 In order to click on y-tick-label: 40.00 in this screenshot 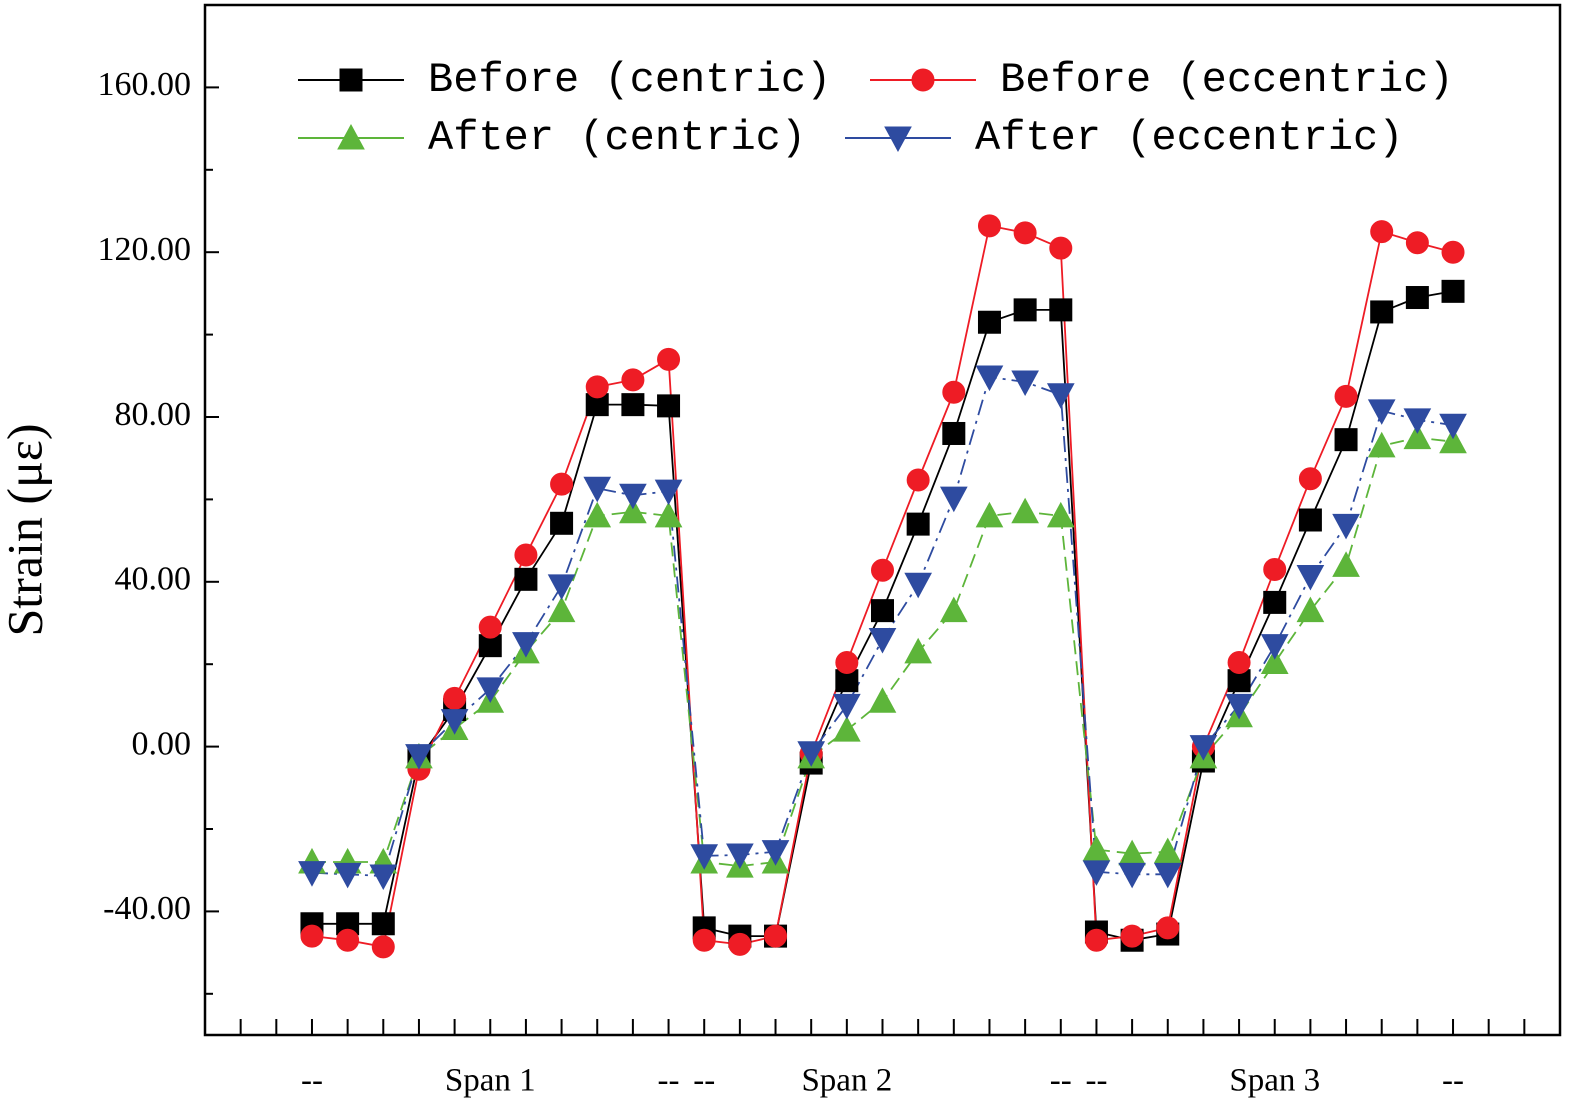, I will do `click(153, 579)`.